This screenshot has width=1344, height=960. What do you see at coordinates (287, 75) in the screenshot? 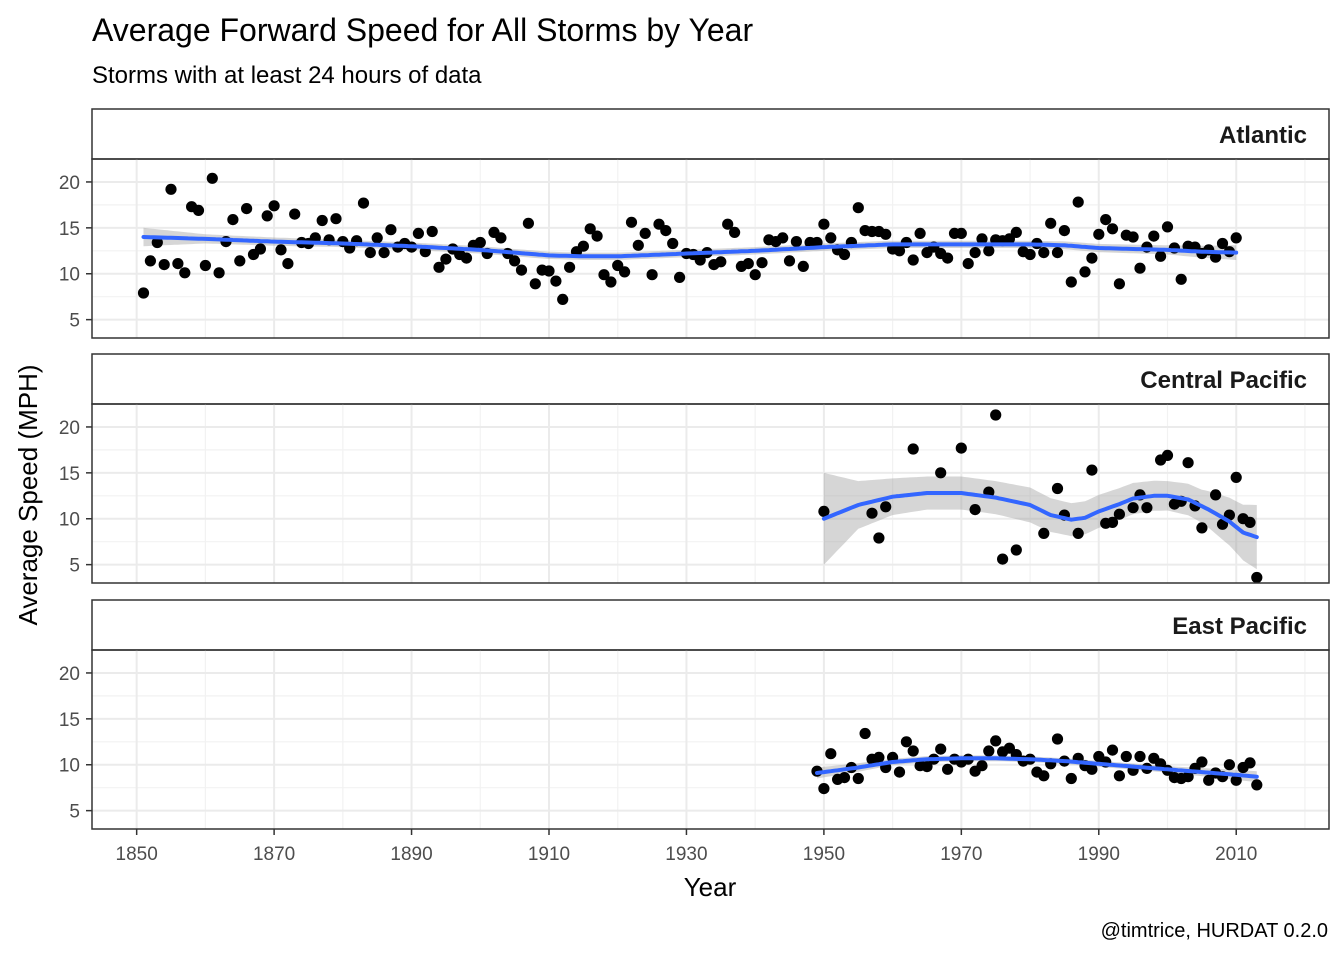
I see `chart-subtitle: Storms with at least 24 hours of data` at bounding box center [287, 75].